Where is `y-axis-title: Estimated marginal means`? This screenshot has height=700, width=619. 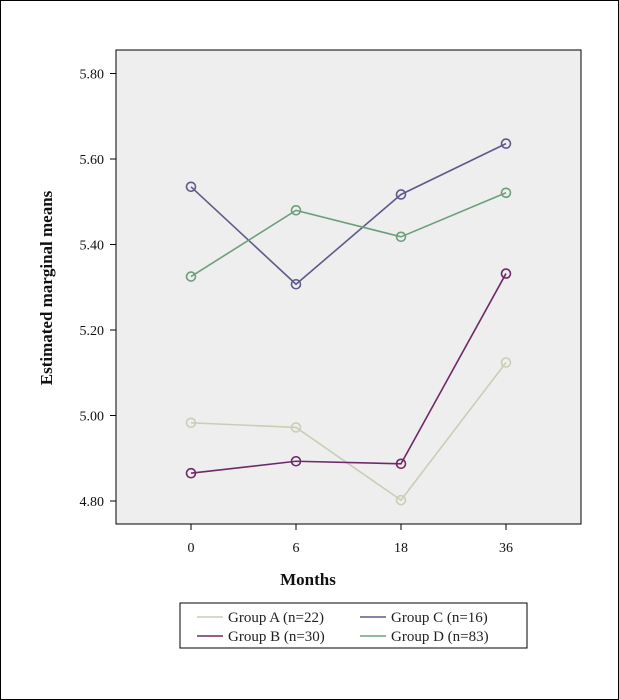 y-axis-title: Estimated marginal means is located at coordinates (46, 287).